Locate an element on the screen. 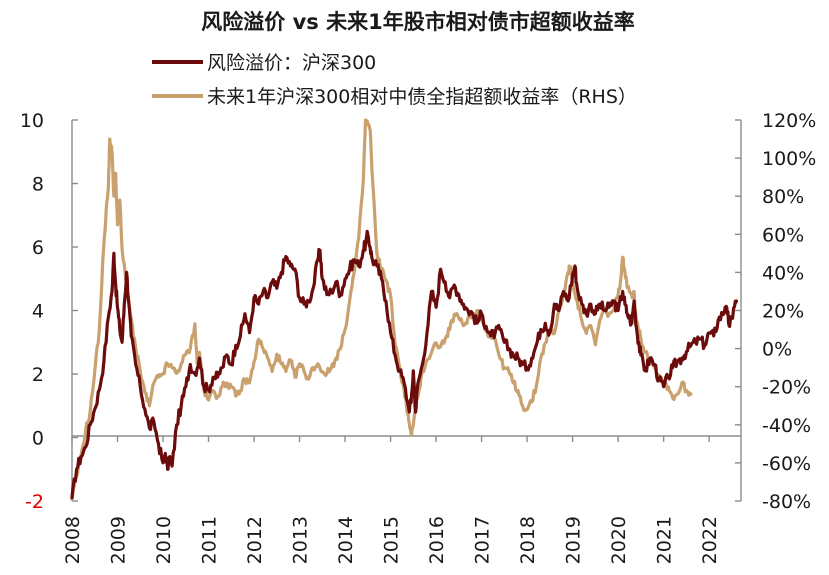  x-tick-label: 2011 is located at coordinates (210, 540).